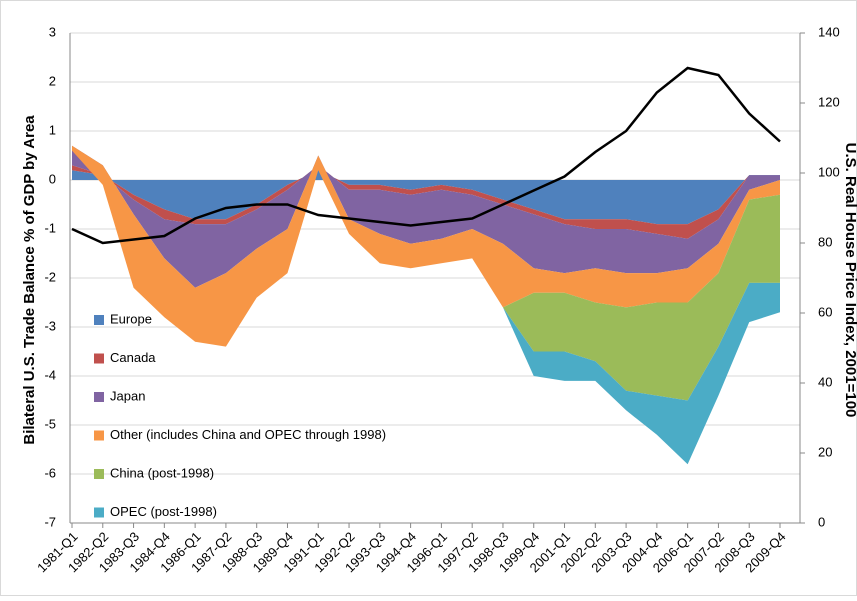 The height and width of the screenshot is (601, 857). What do you see at coordinates (163, 511) in the screenshot?
I see `legend-label: OPEC (post-1998)` at bounding box center [163, 511].